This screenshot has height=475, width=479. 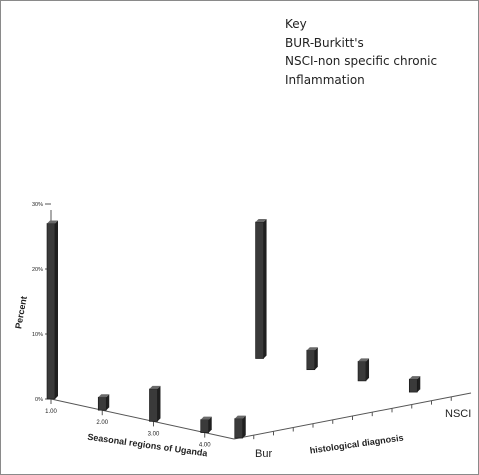 What do you see at coordinates (210, 424) in the screenshot?
I see `bar-bur-4-side` at bounding box center [210, 424].